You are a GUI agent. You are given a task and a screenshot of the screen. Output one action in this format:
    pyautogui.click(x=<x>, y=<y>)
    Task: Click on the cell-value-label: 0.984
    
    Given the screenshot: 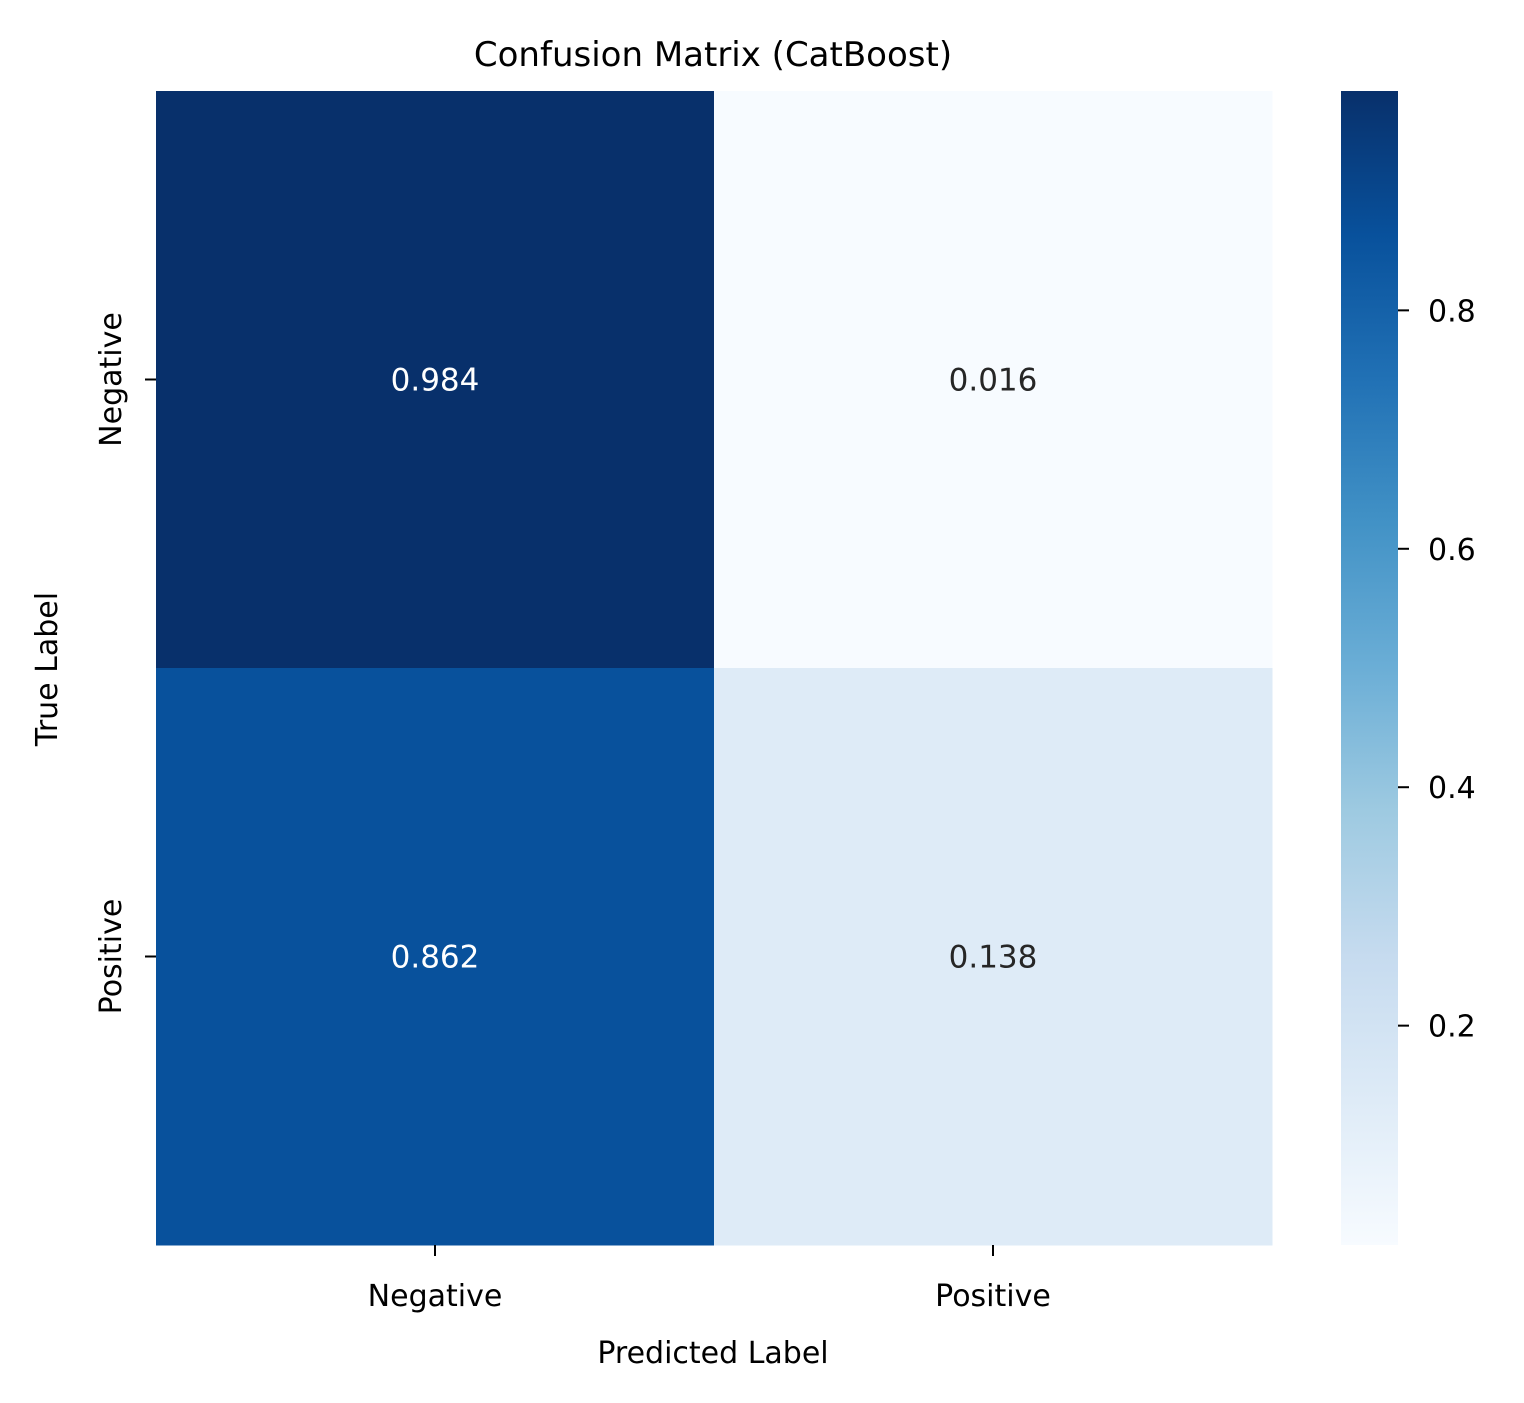 What is the action you would take?
    pyautogui.click(x=435, y=381)
    